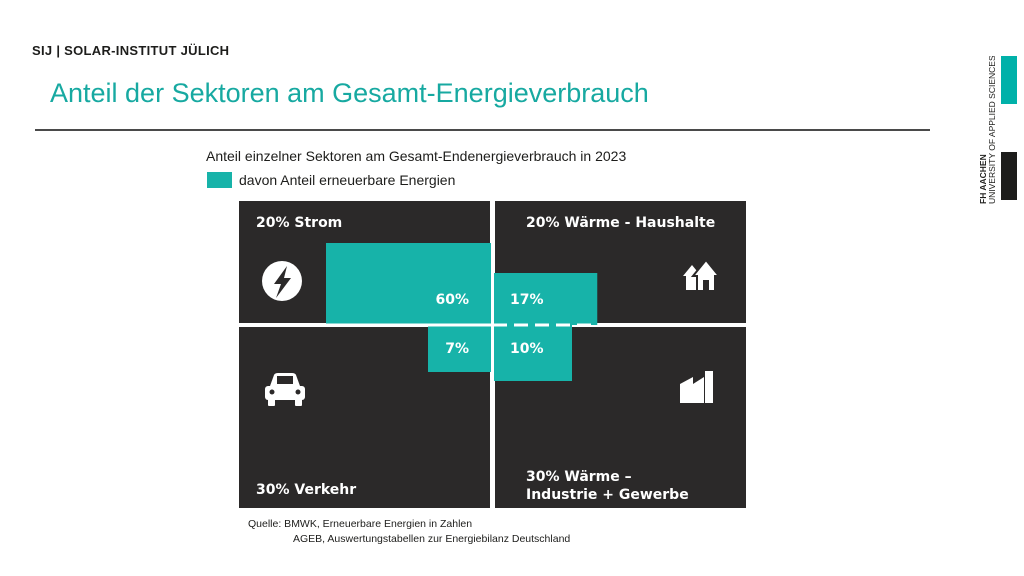 The height and width of the screenshot is (576, 1024). What do you see at coordinates (452, 300) in the screenshot?
I see `data-label-strom: 60%` at bounding box center [452, 300].